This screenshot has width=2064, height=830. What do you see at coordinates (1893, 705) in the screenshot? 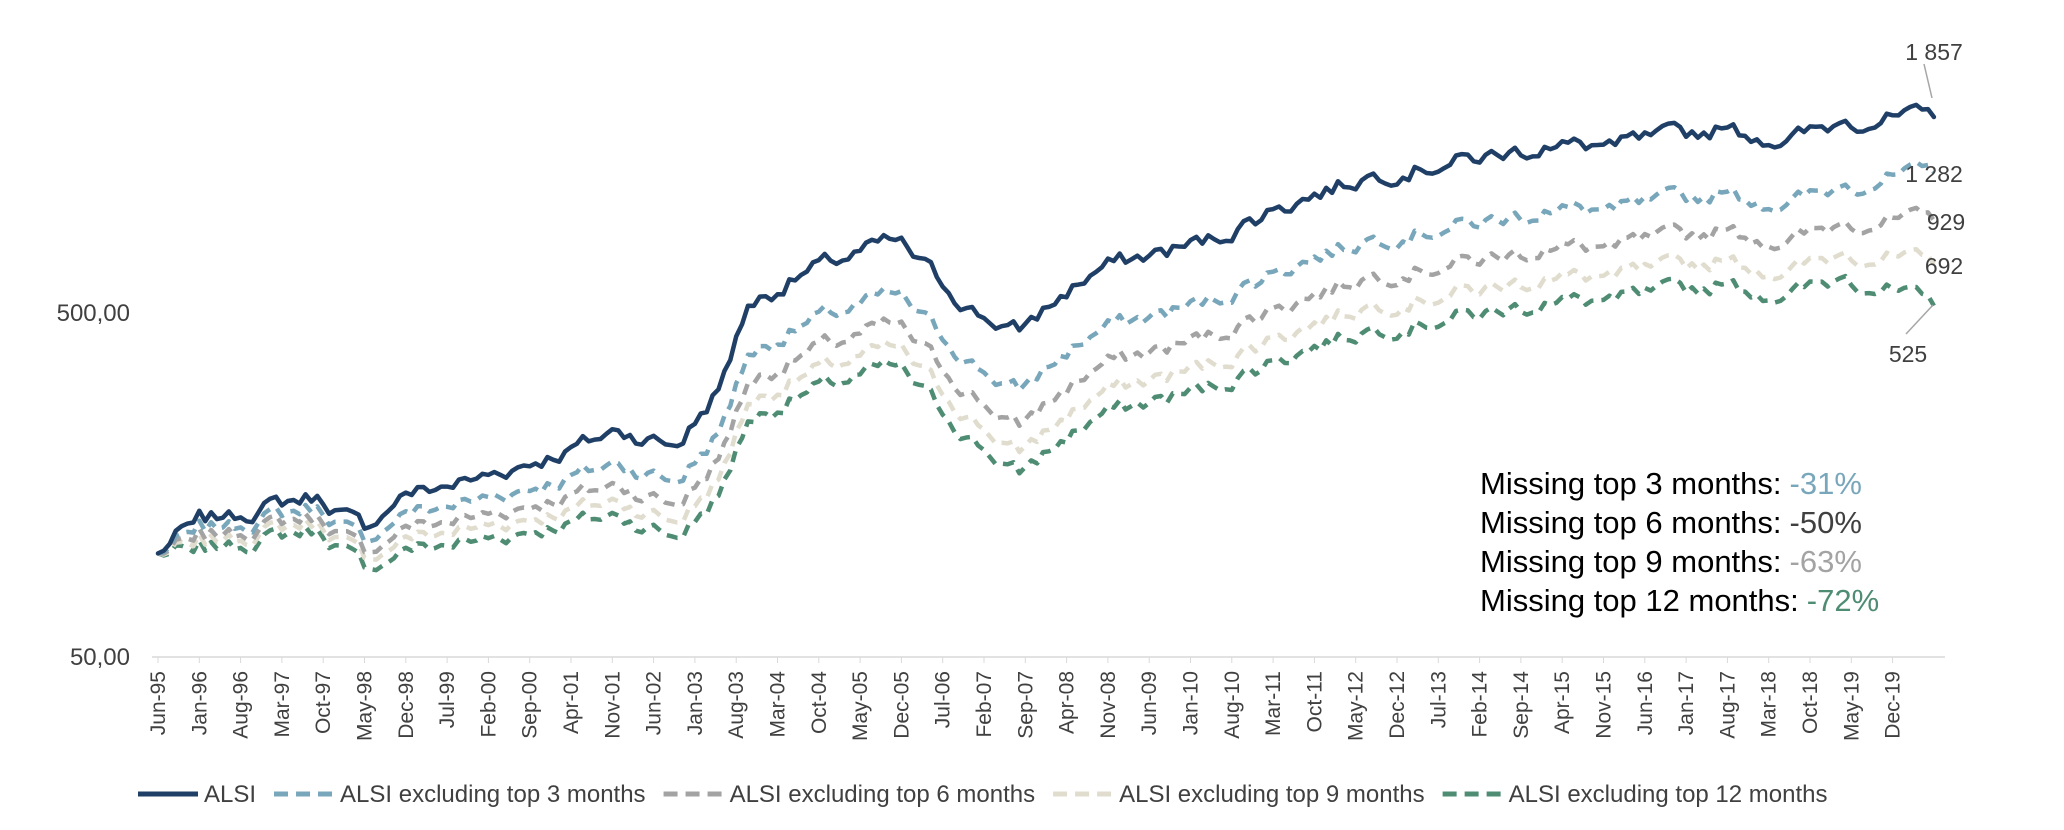
I see `x-tick-label-42: Dec-19` at bounding box center [1893, 705].